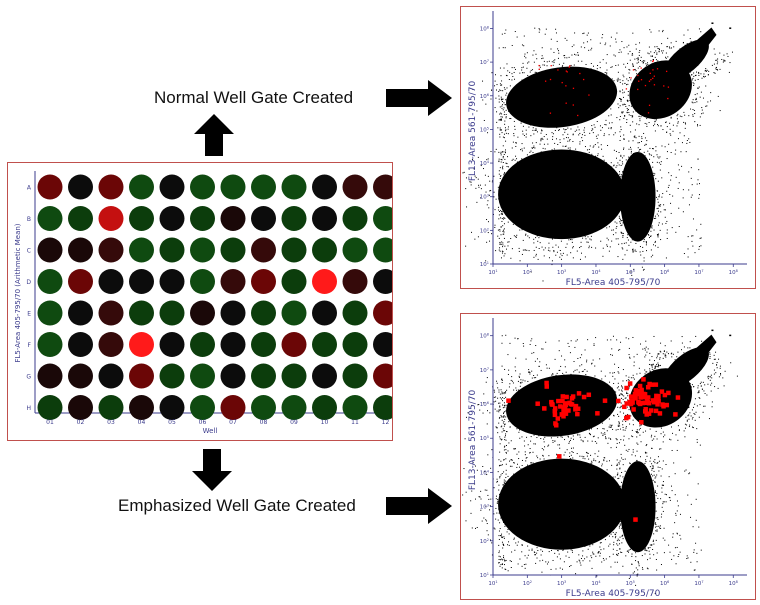 Image resolution: width=760 pixels, height=605 pixels. What do you see at coordinates (484, 230) in the screenshot?
I see `y-tick-label: 102` at bounding box center [484, 230].